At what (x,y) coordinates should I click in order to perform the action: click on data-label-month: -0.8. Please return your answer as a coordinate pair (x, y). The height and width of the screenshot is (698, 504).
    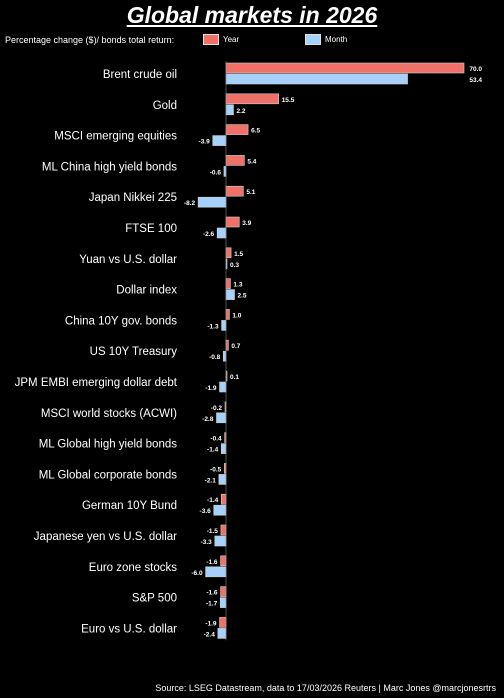
    Looking at the image, I should click on (215, 357).